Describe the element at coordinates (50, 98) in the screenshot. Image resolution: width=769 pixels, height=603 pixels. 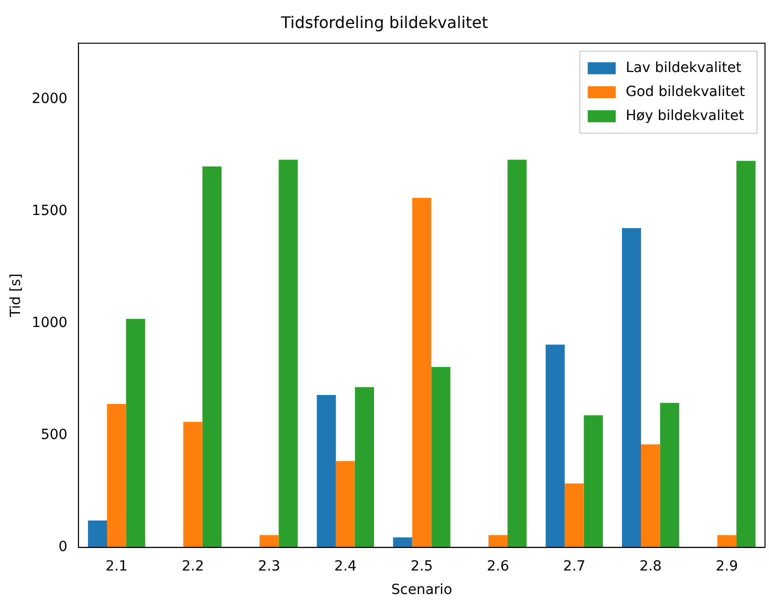
I see `y-tick-label: 2000` at that location.